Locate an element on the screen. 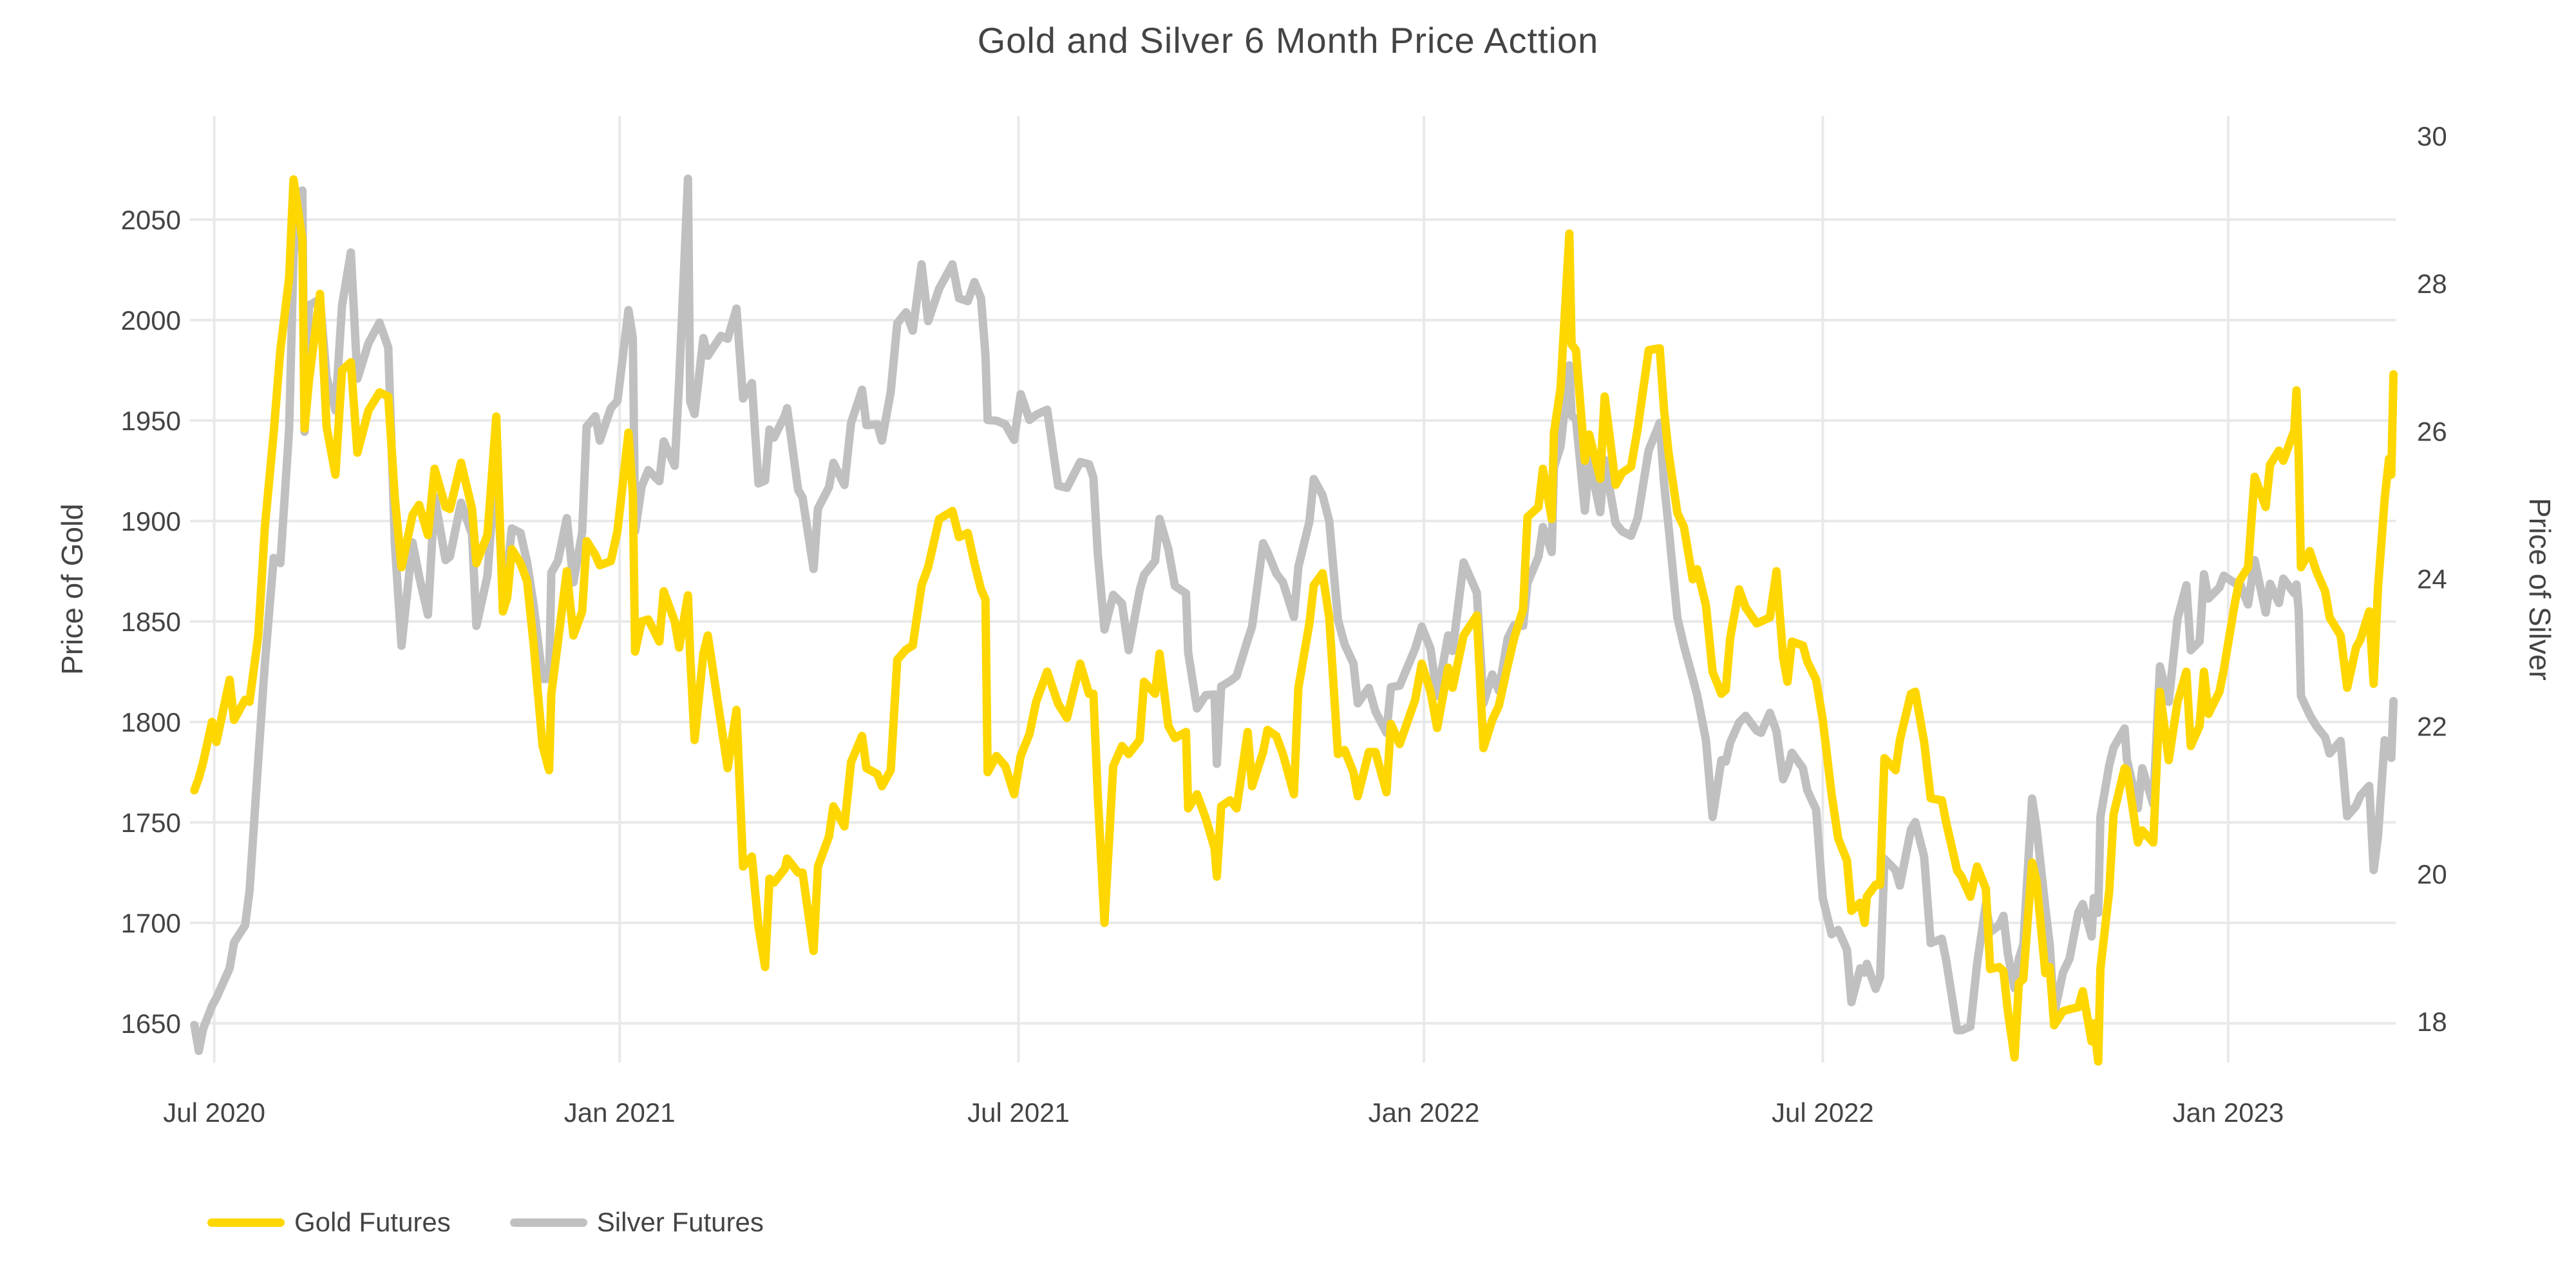  gold-axis-tick-label: 2050 is located at coordinates (151, 220).